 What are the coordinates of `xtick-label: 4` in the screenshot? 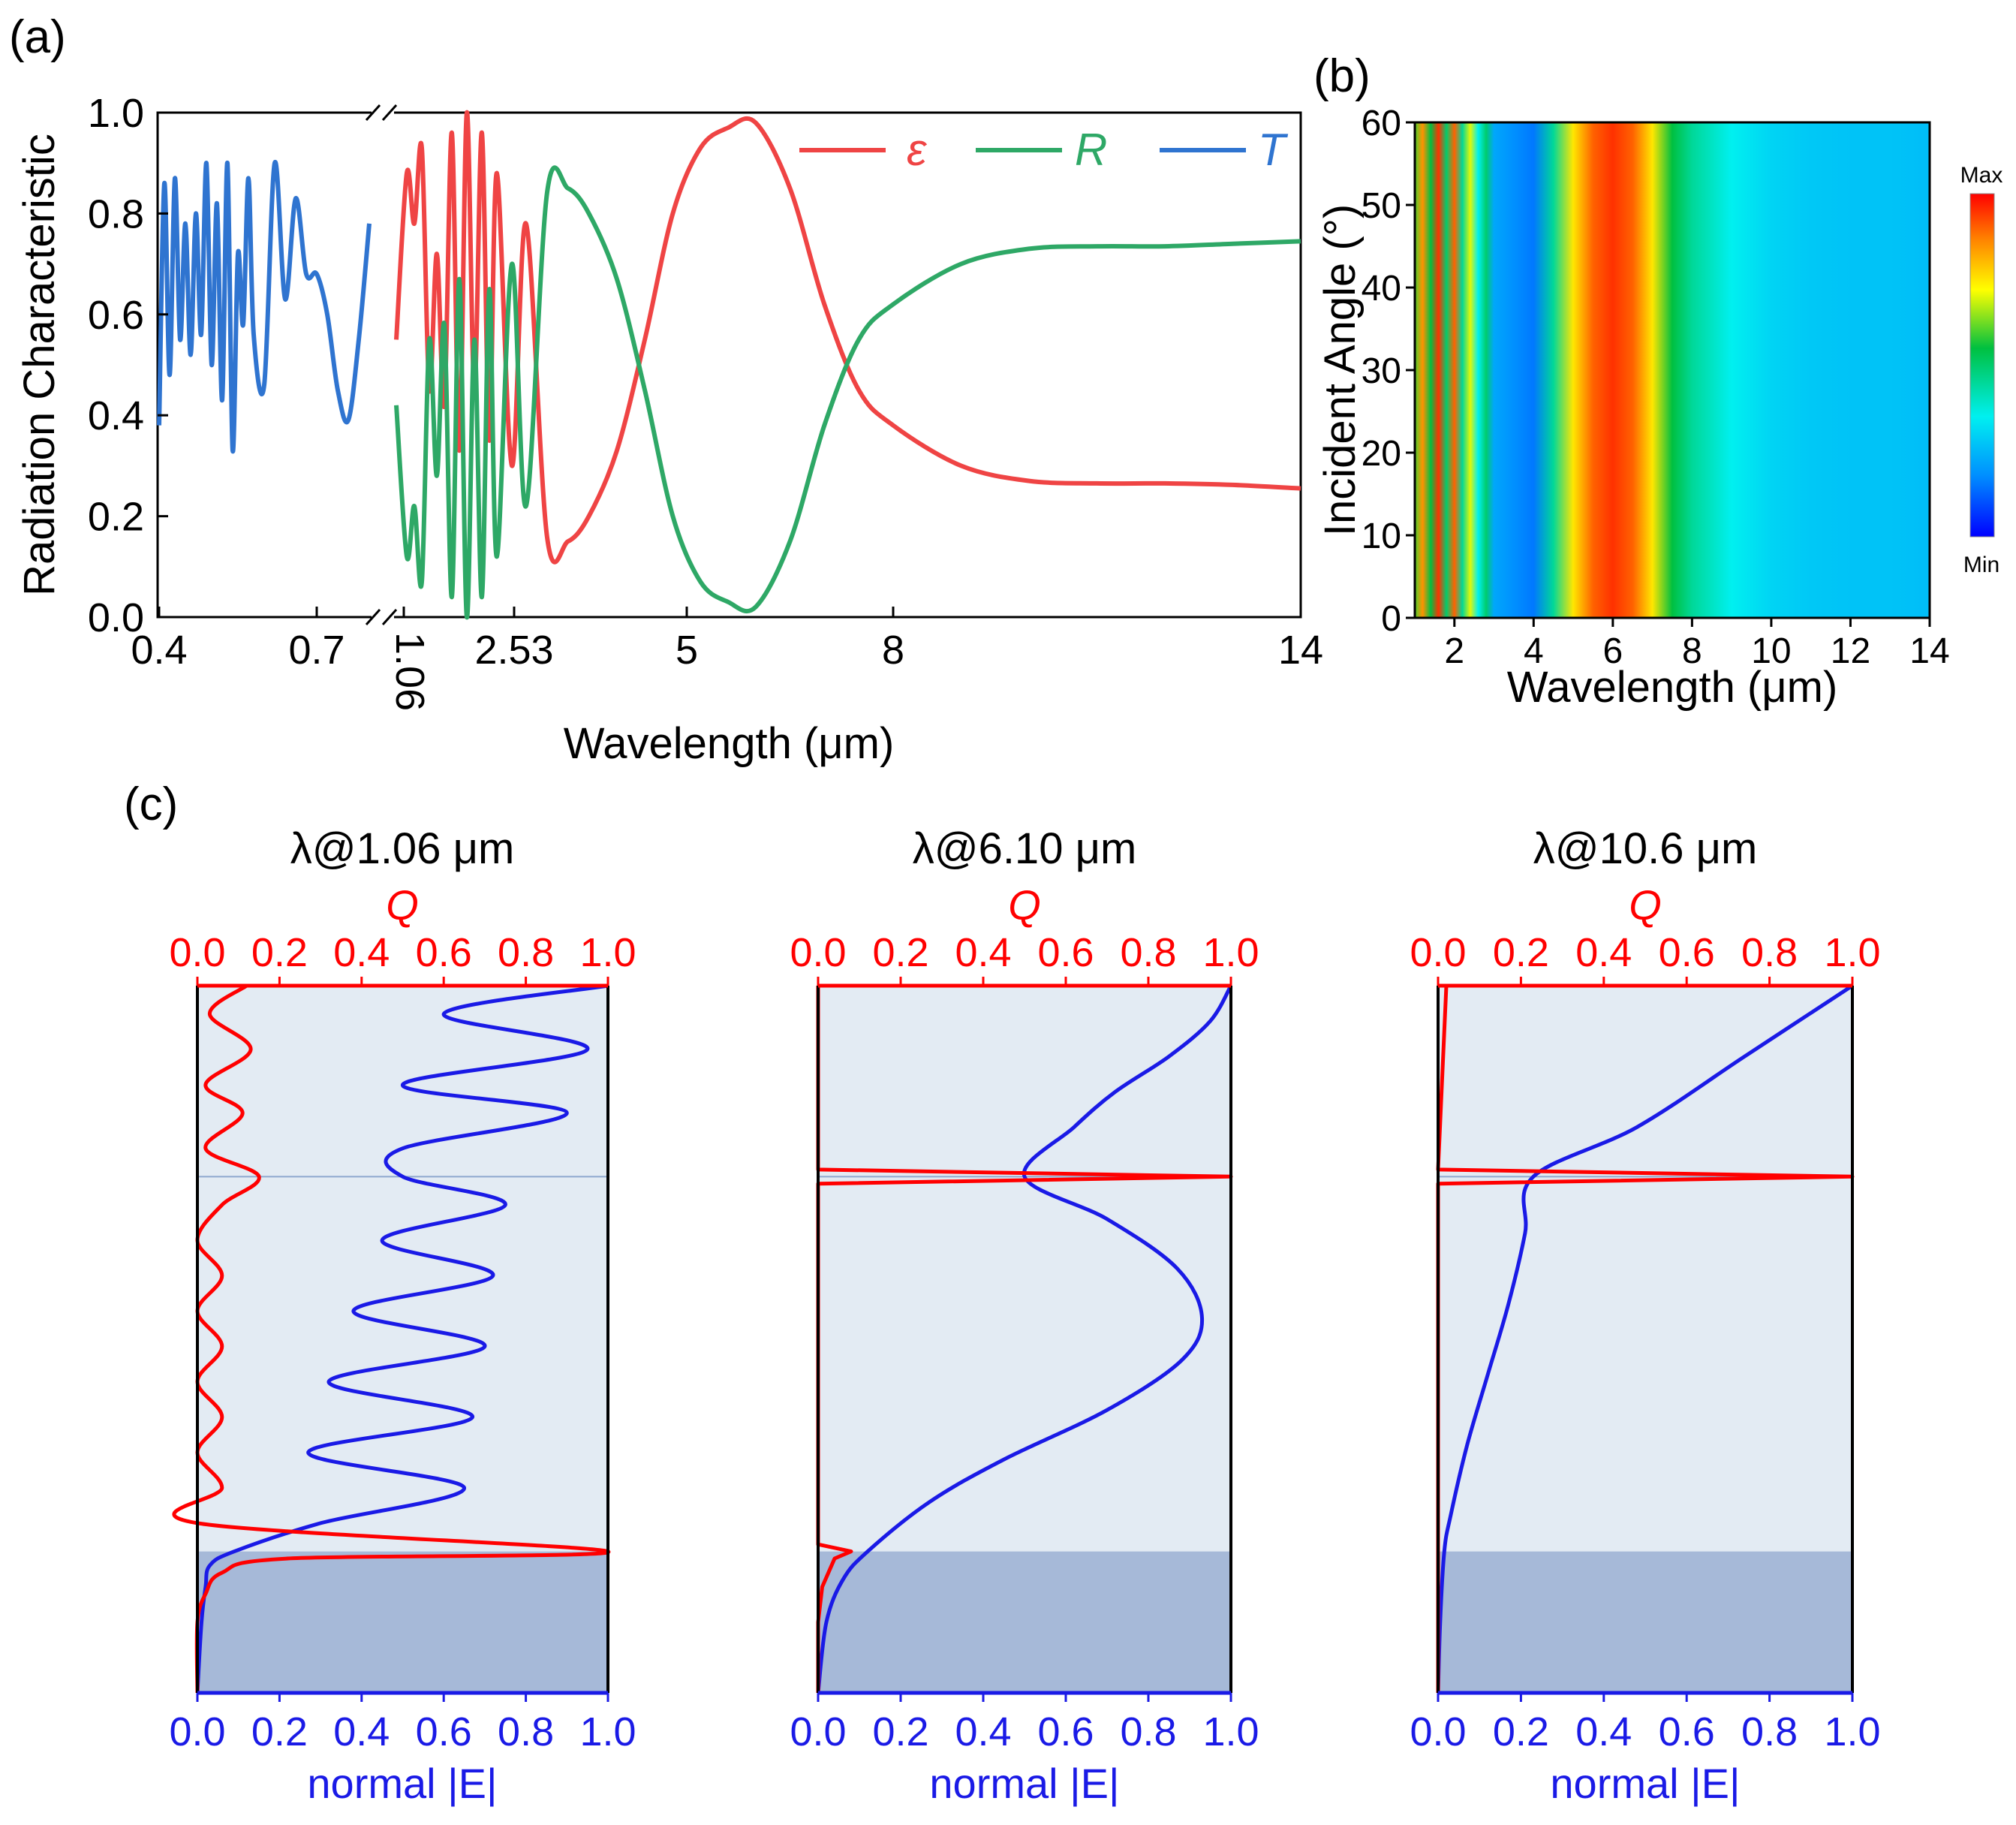 It's located at (1534, 651).